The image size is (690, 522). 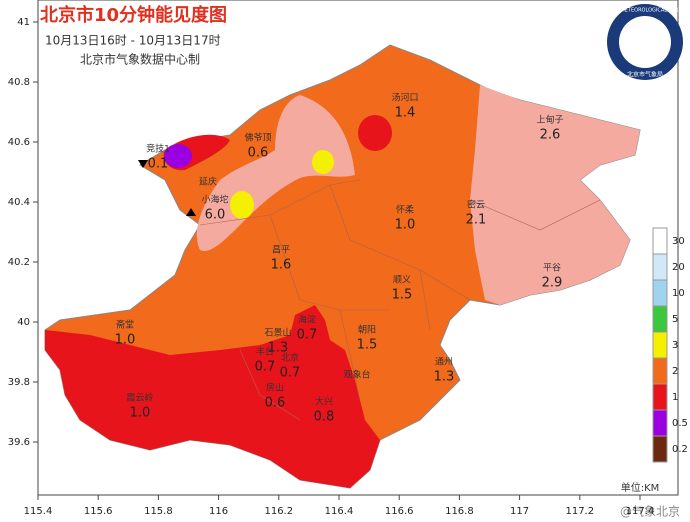 I want to click on station-name: 房山, so click(x=275, y=388).